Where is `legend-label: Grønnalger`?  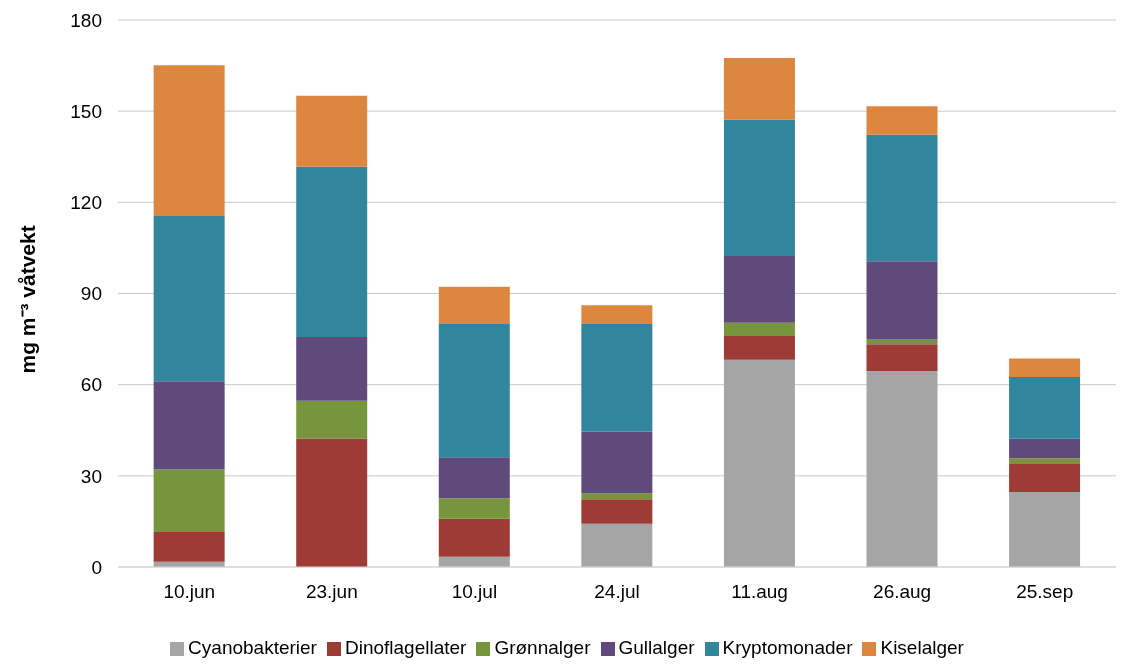
legend-label: Grønnalger is located at coordinates (542, 647).